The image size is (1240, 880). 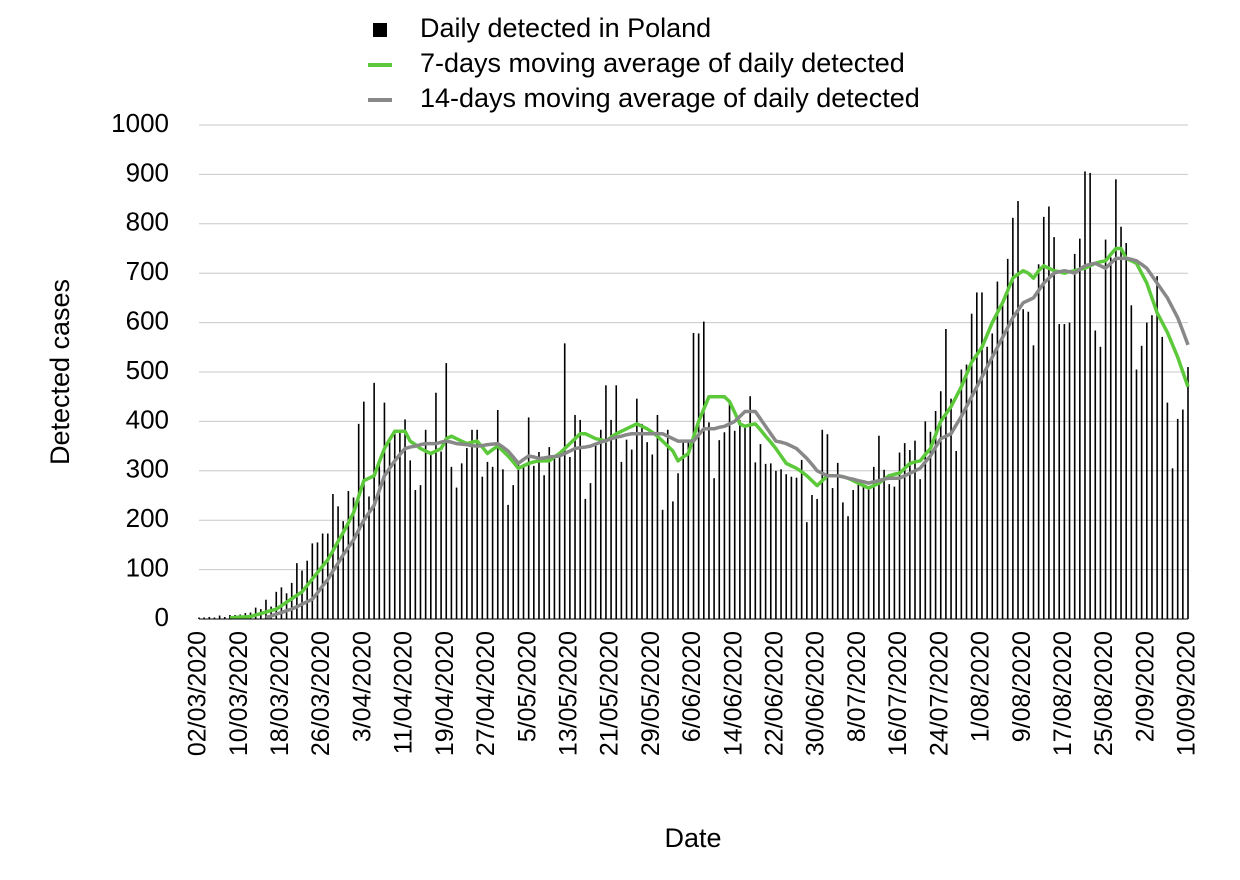 I want to click on y-tick-label: 0, so click(x=162, y=617).